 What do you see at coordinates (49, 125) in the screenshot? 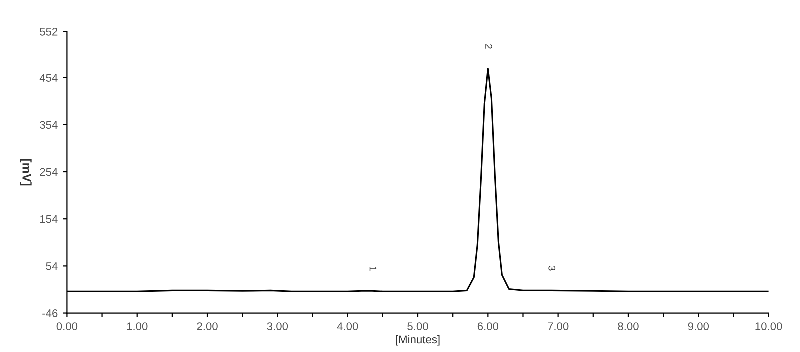
I see `y-tick-label: 354` at bounding box center [49, 125].